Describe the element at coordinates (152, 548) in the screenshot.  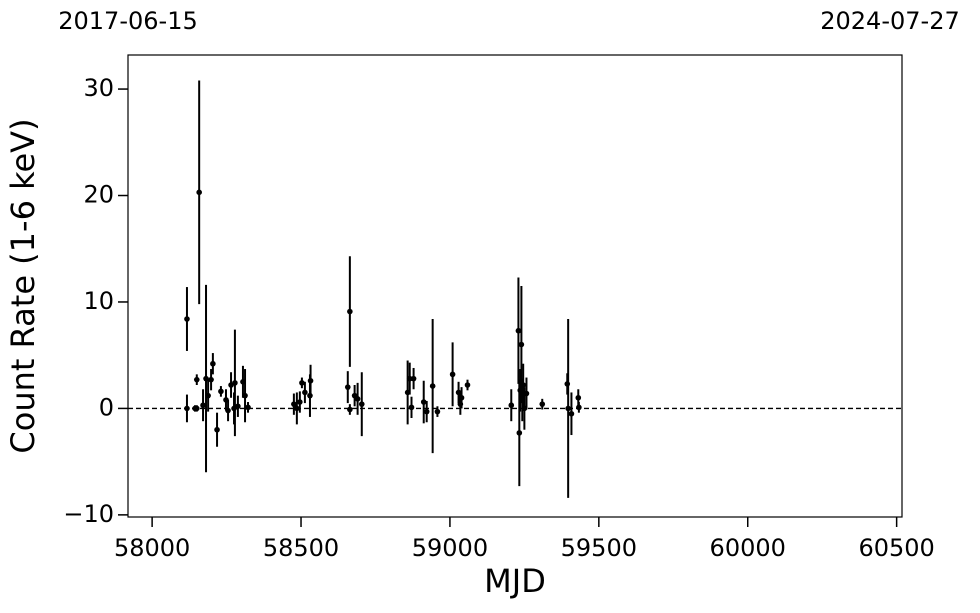
I see `x-tick-label: 58000` at that location.